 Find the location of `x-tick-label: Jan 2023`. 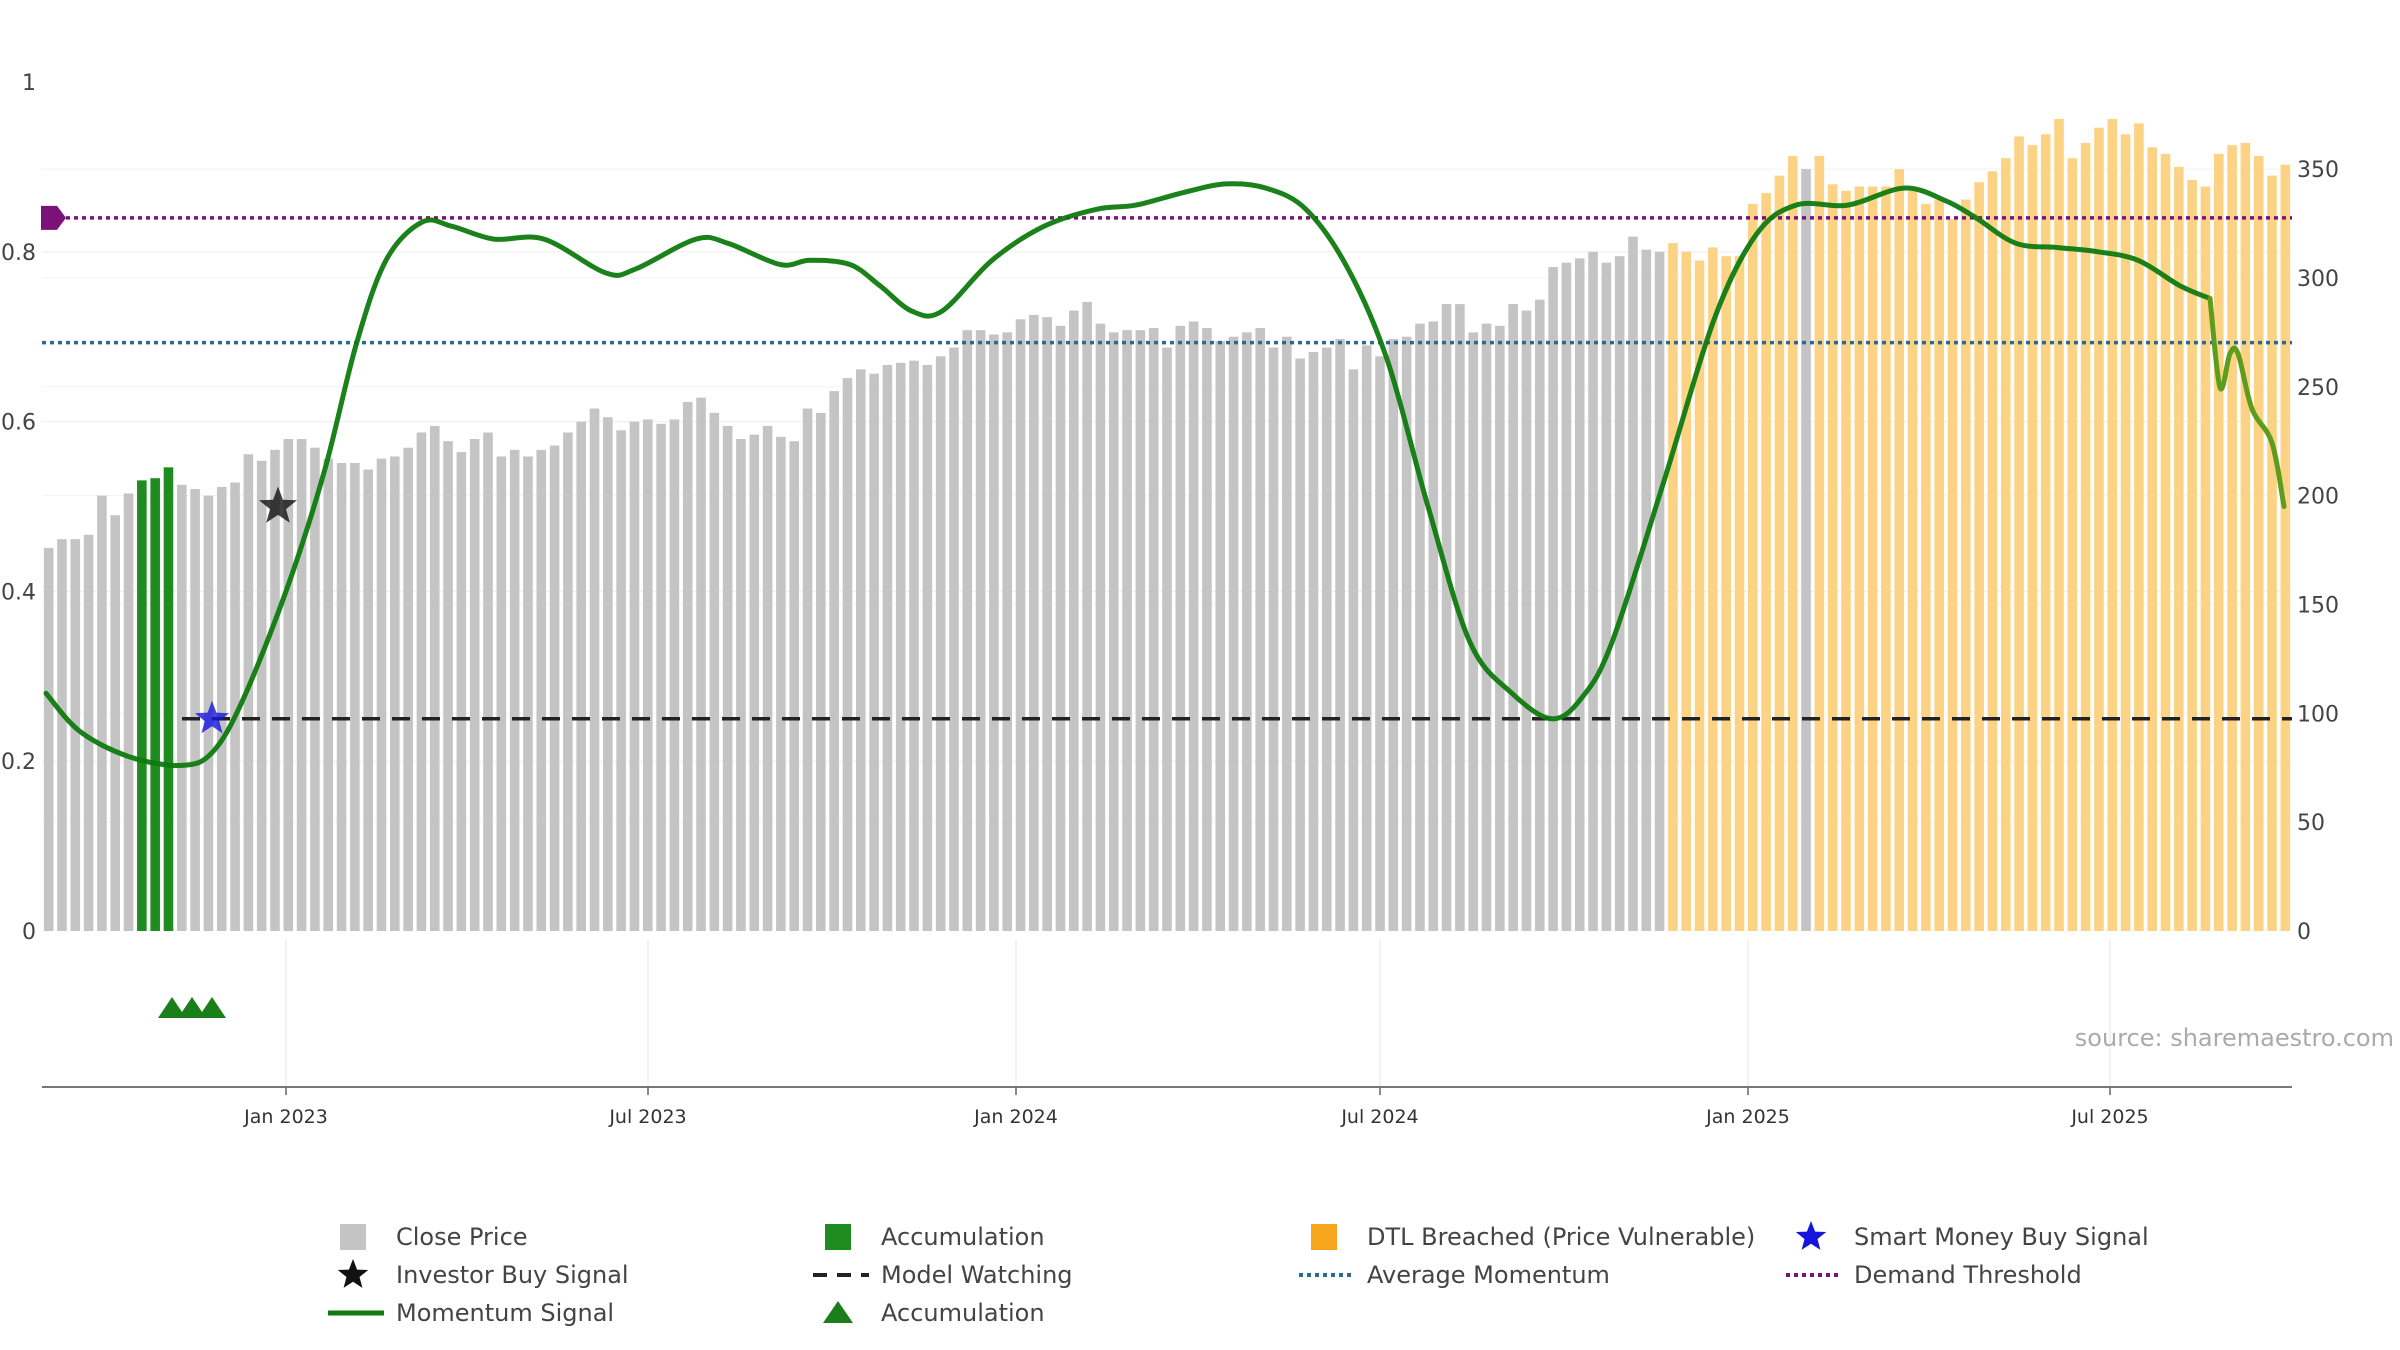

x-tick-label: Jan 2023 is located at coordinates (285, 1117).